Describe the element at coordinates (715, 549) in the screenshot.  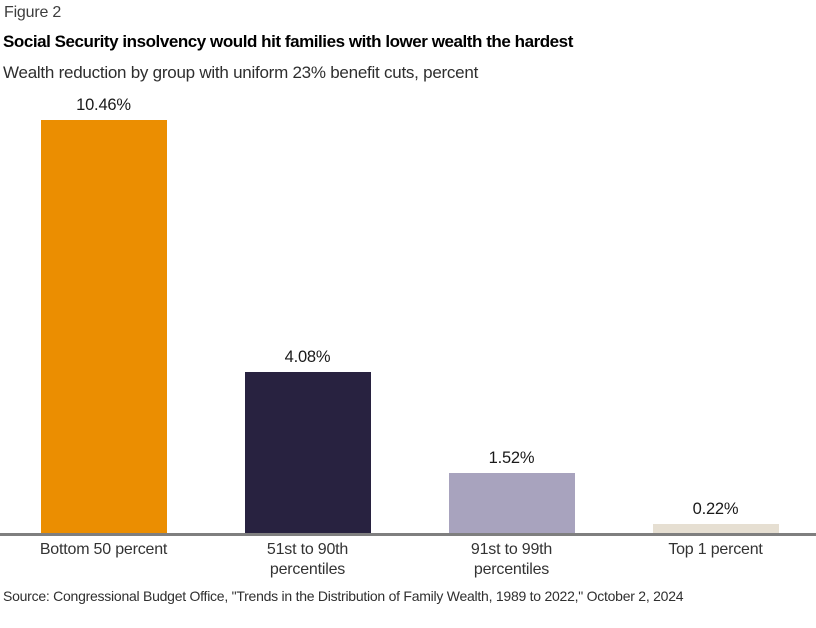
I see `x-axis-tick-top-1-percent: Top 1 percent` at that location.